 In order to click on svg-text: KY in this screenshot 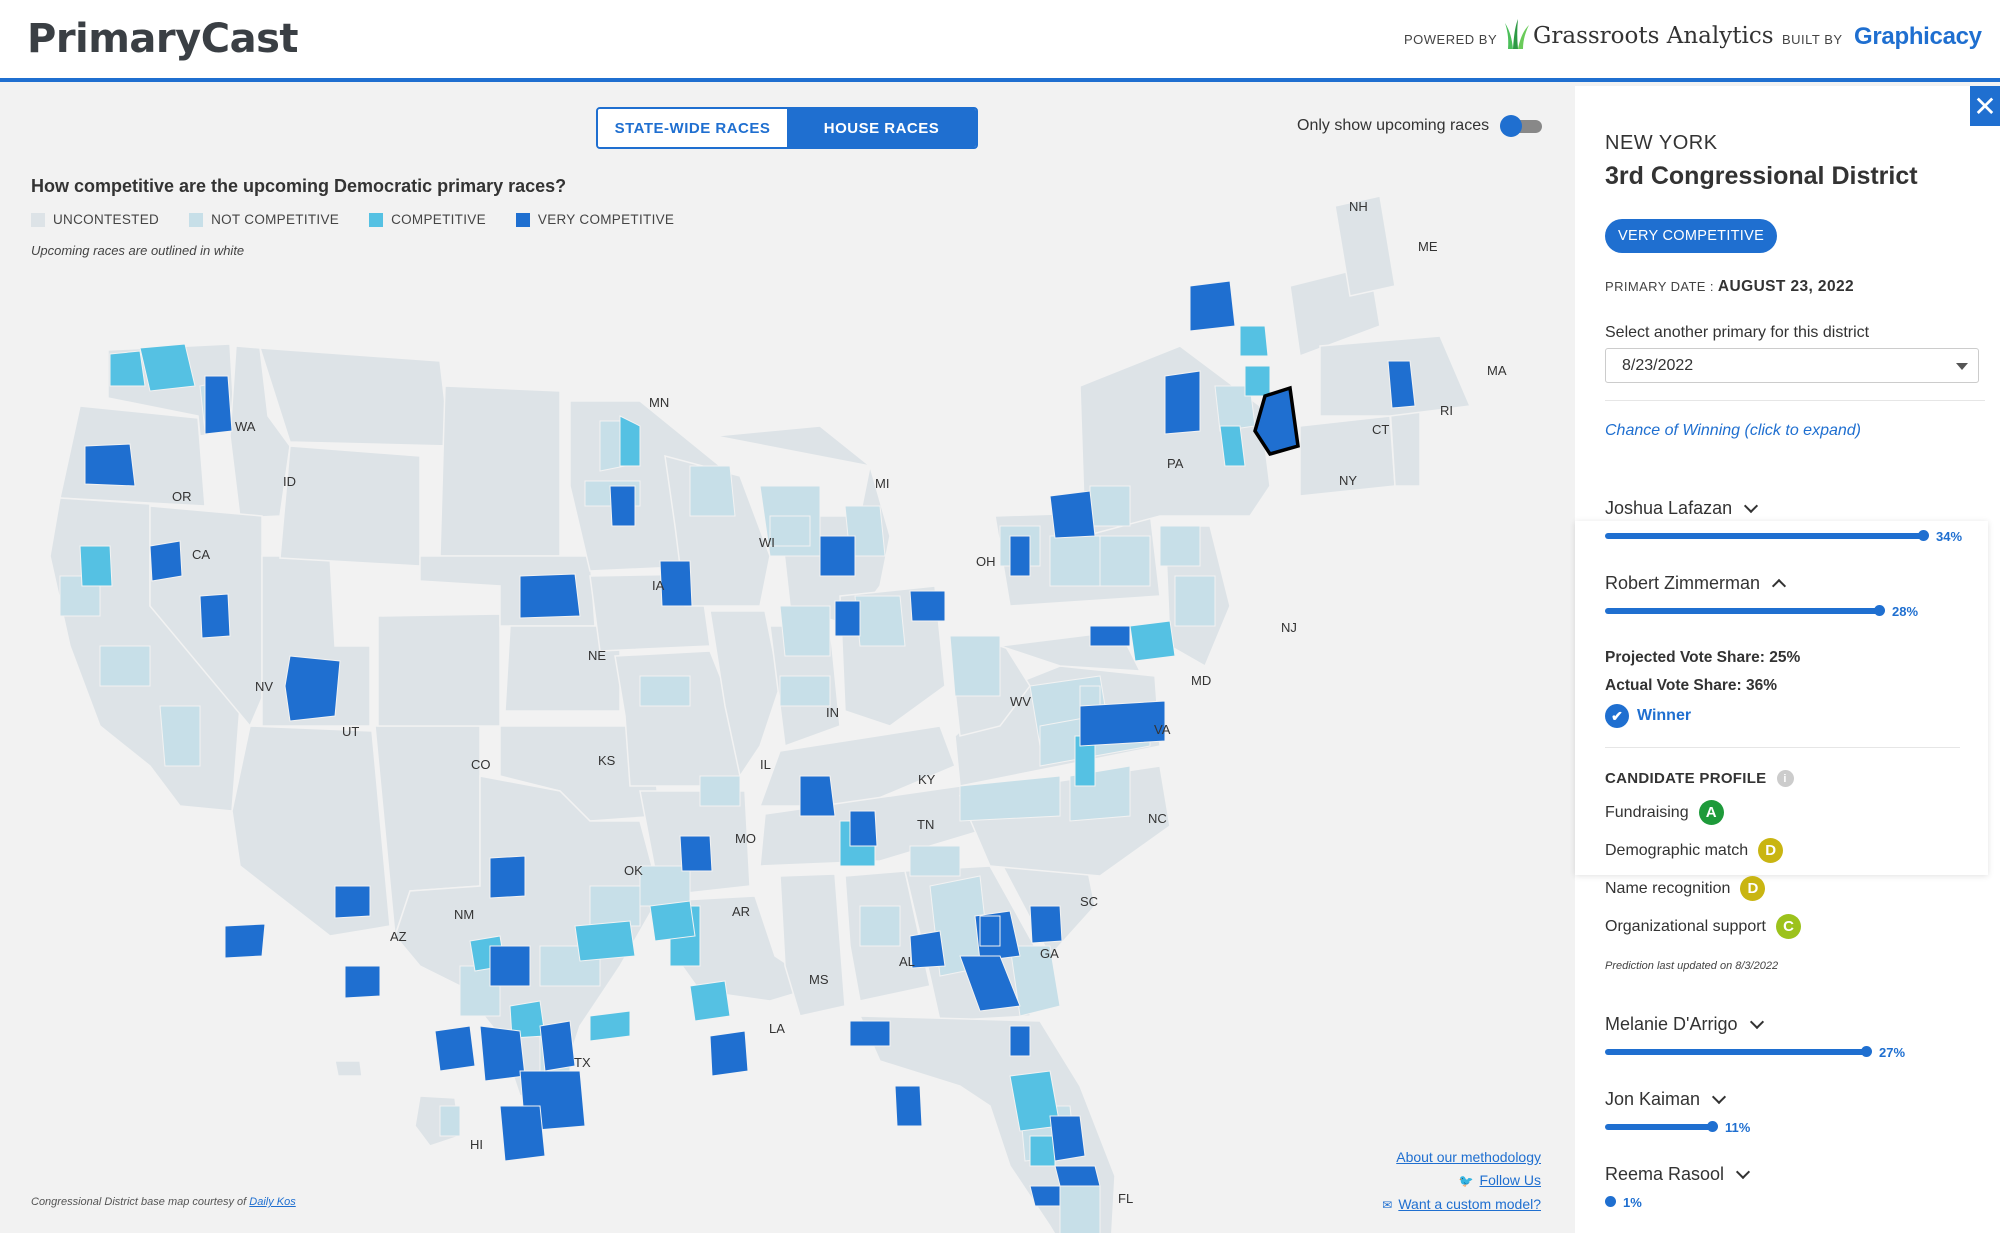, I will do `click(927, 779)`.